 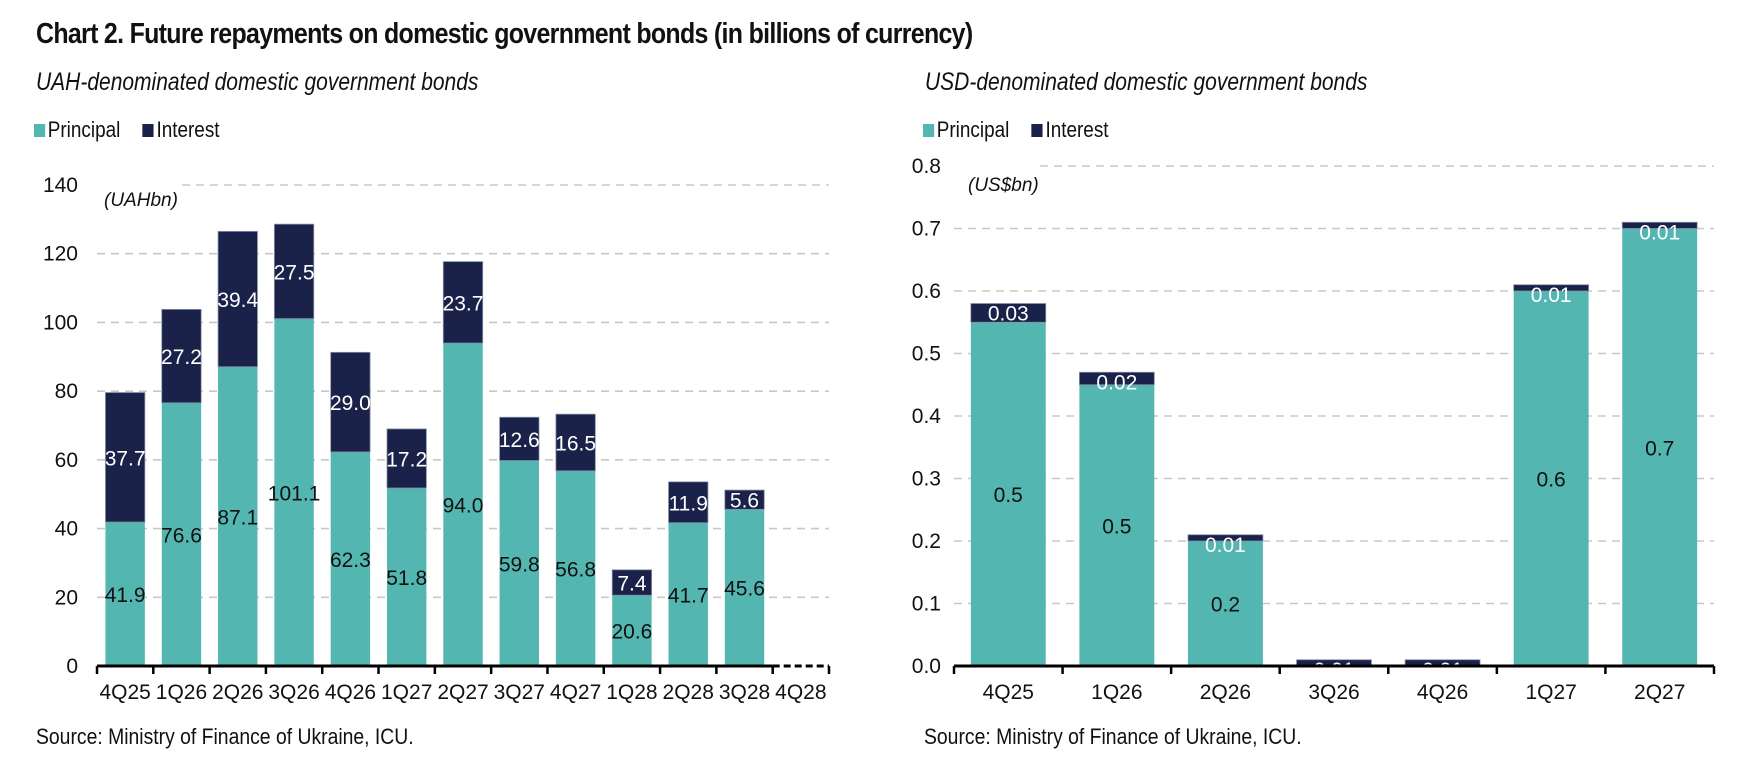 I want to click on uah-data-label-interest: 7.4, so click(x=632, y=584).